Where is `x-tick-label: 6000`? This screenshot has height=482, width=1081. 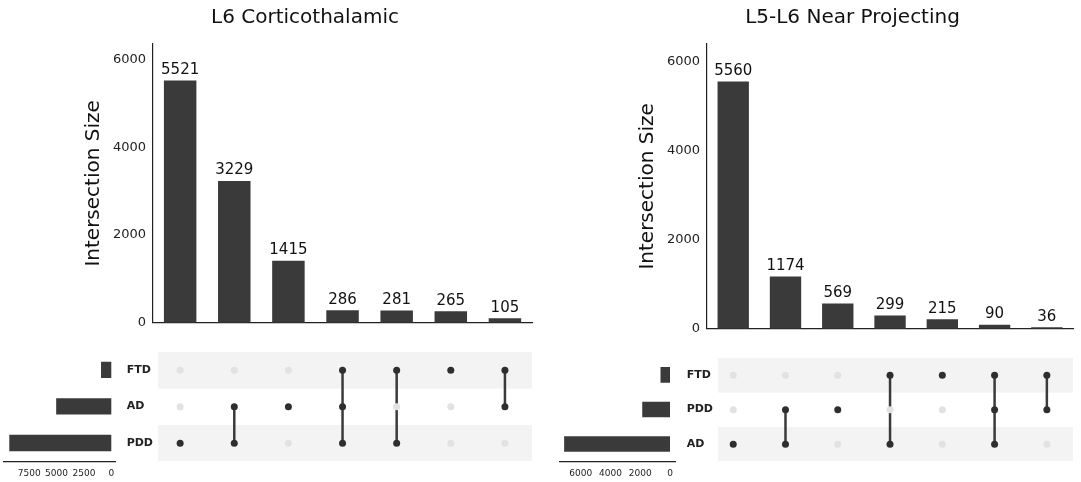 x-tick-label: 6000 is located at coordinates (581, 472).